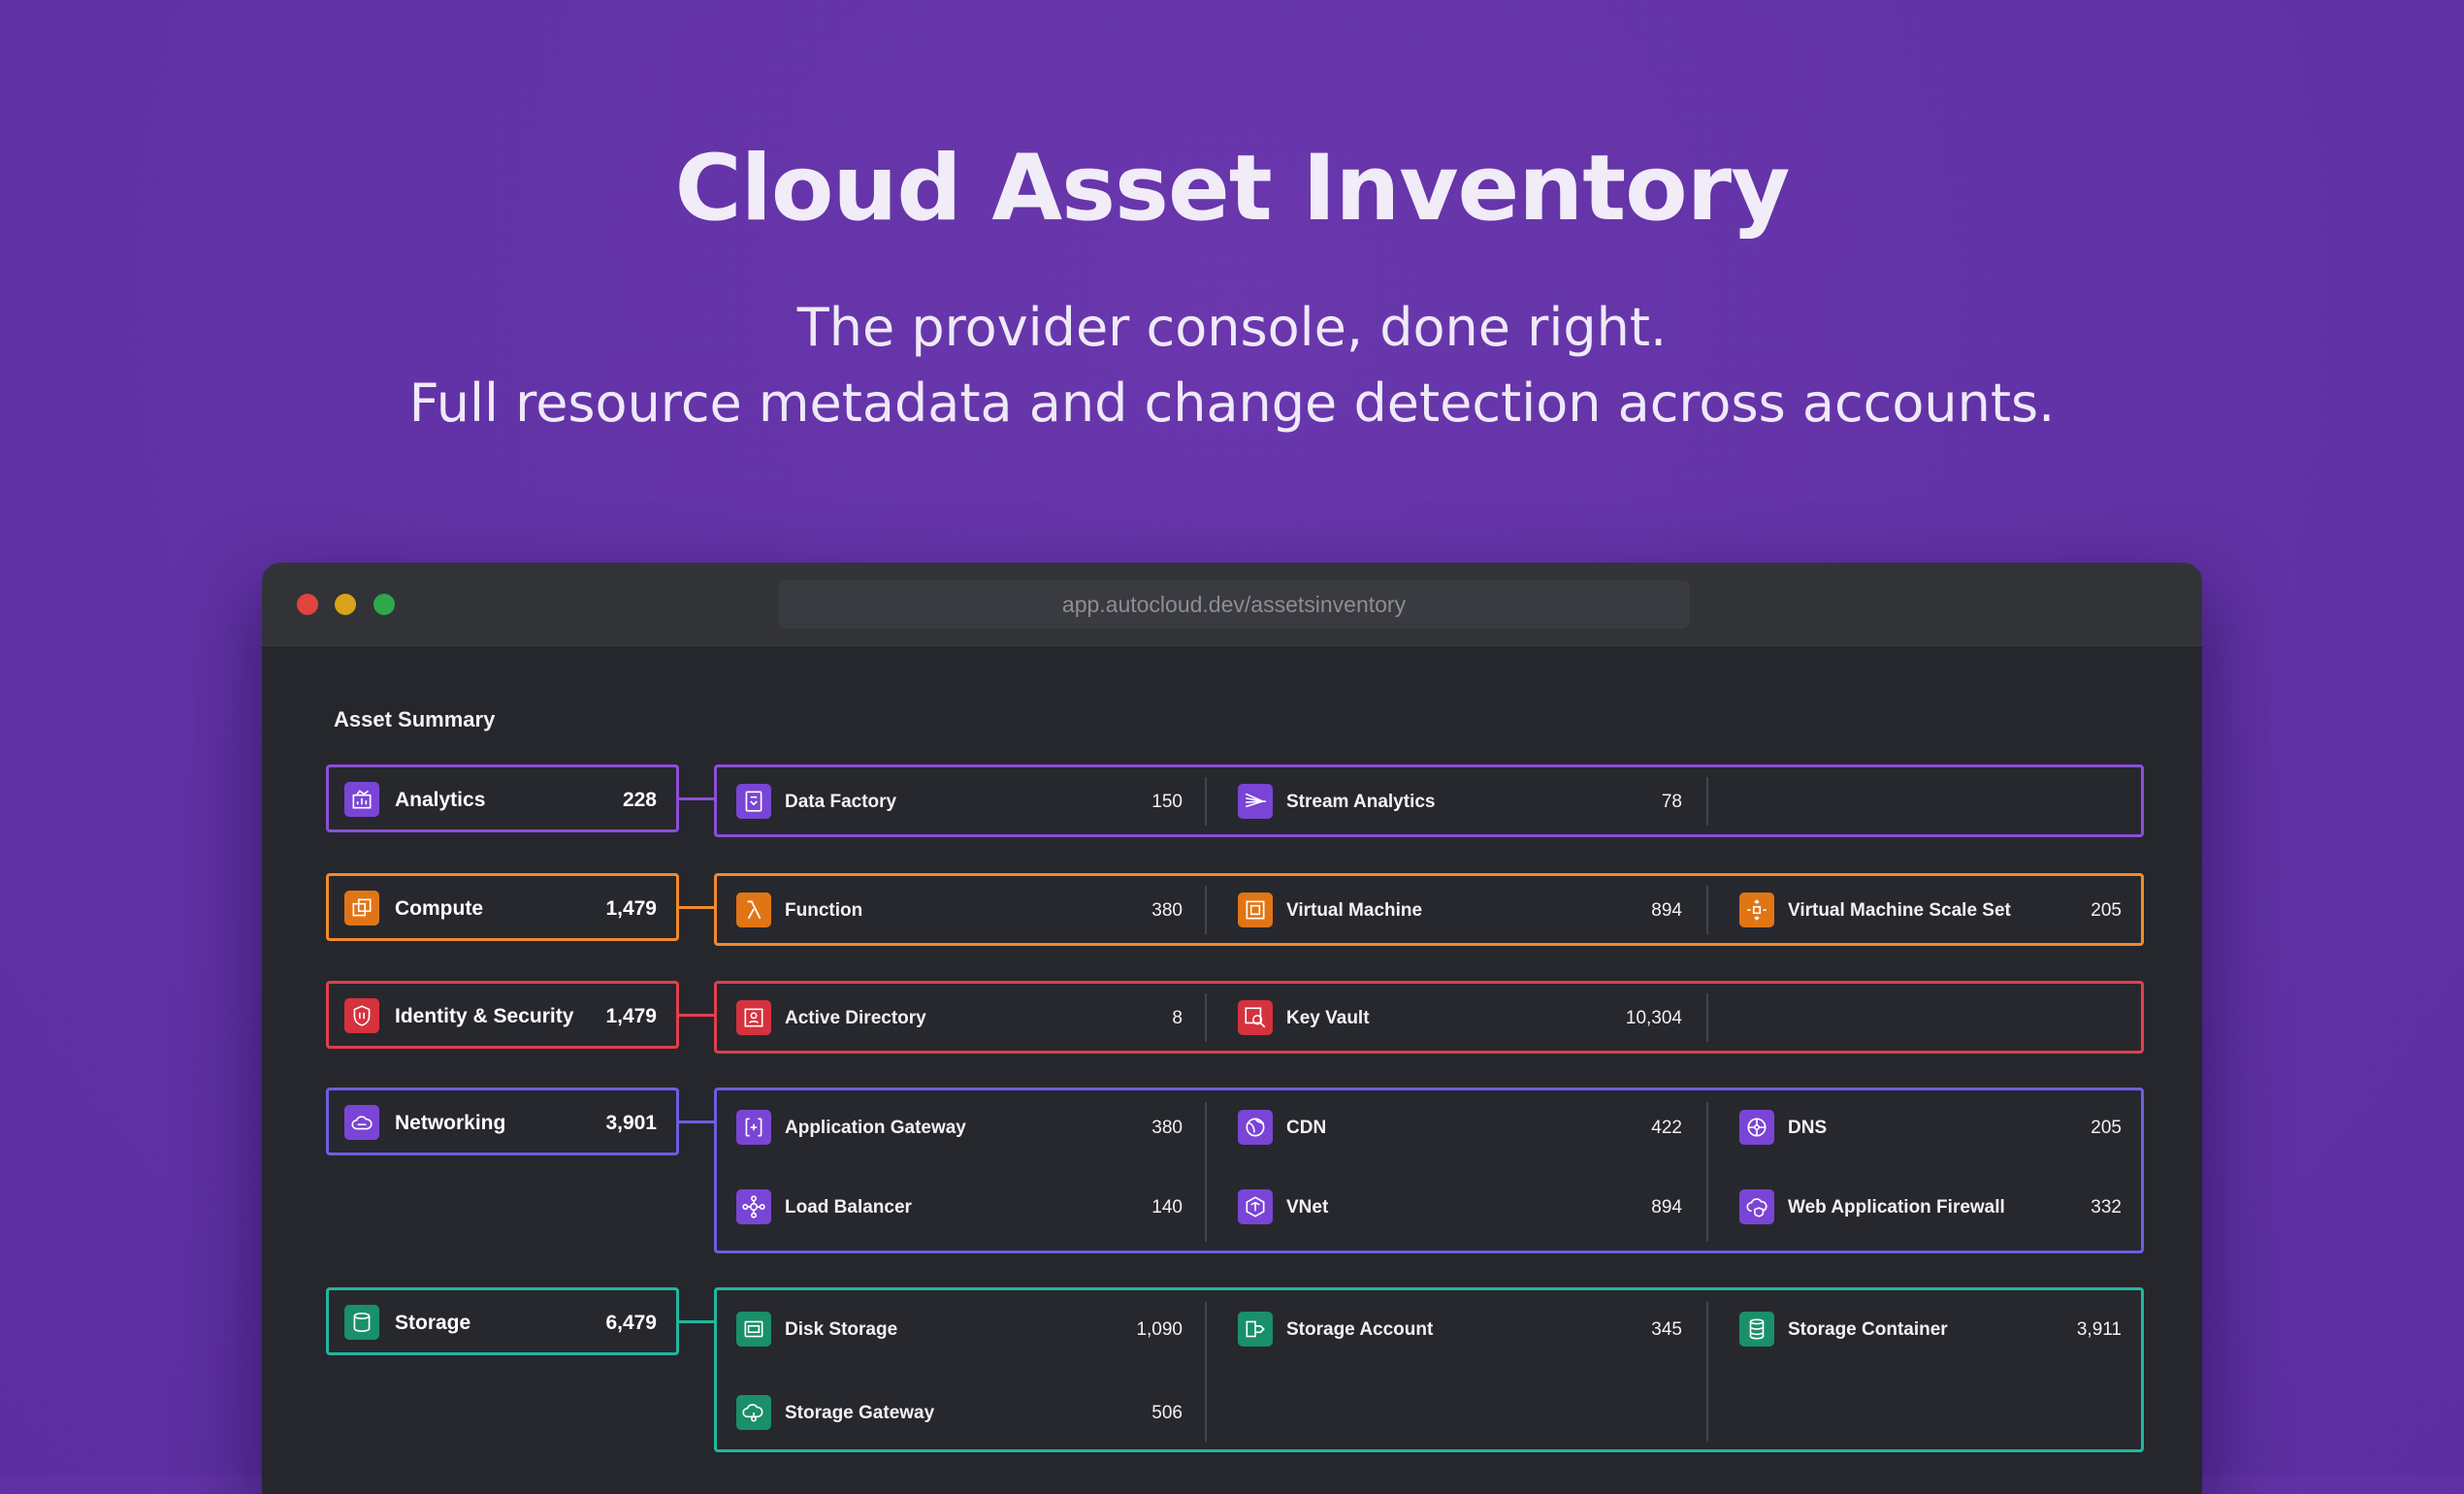 Image resolution: width=2464 pixels, height=1494 pixels. Describe the element at coordinates (1232, 189) in the screenshot. I see `hero-title: Cloud Asset Inventory` at that location.